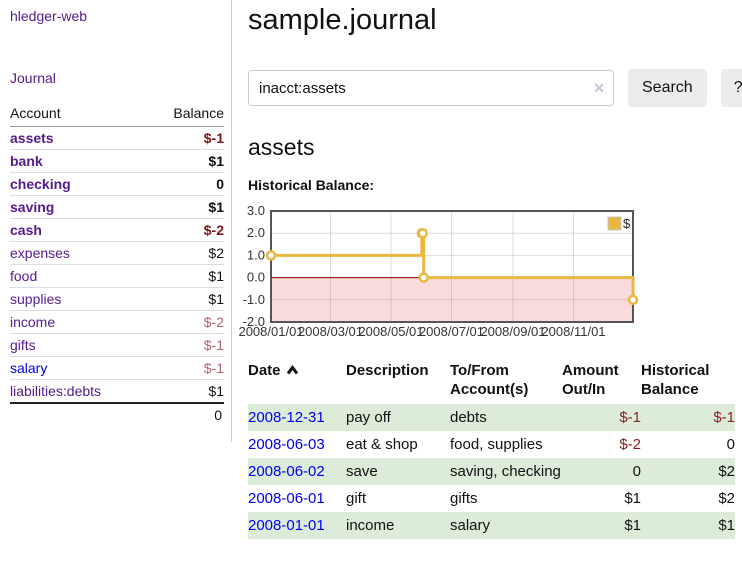  Describe the element at coordinates (256, 277) in the screenshot. I see `y-axis-tick-label: 0.0` at that location.